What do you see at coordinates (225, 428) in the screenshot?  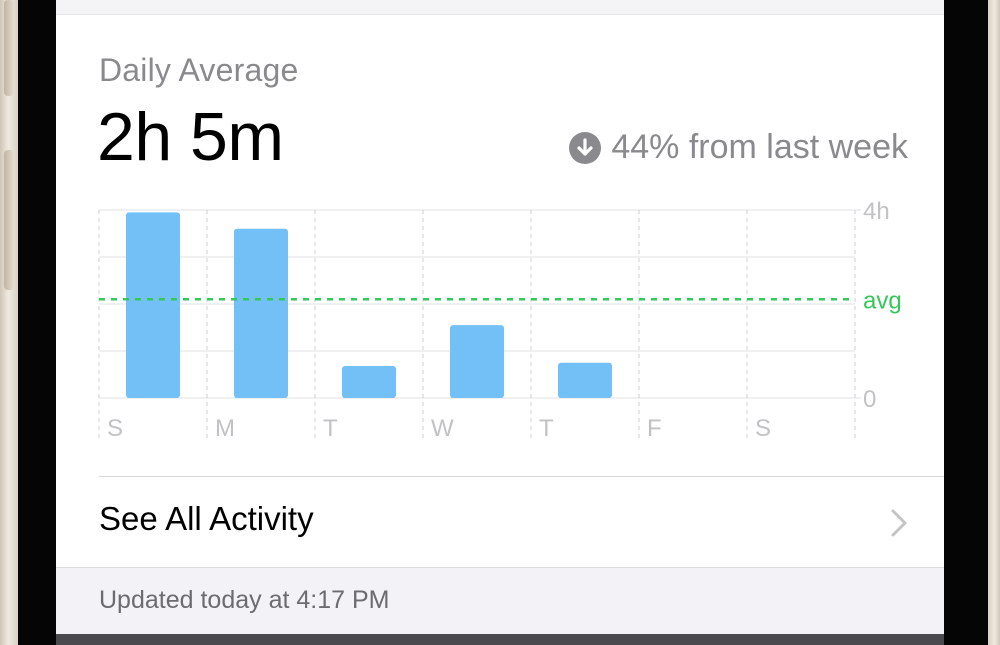 I see `x-tick-label: M` at bounding box center [225, 428].